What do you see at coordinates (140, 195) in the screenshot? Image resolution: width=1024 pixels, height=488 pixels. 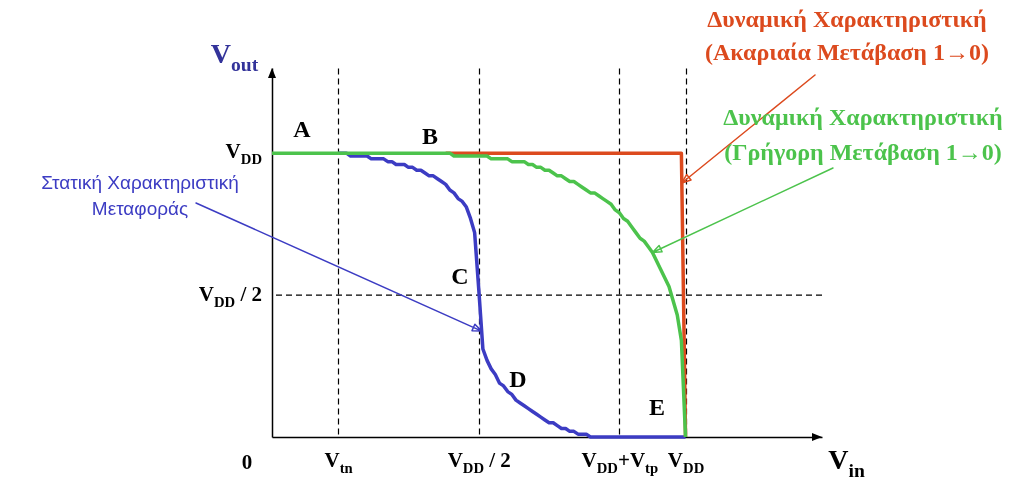 I see `text: Στατική Χαρακτηριστική Μεταφοράς` at bounding box center [140, 195].